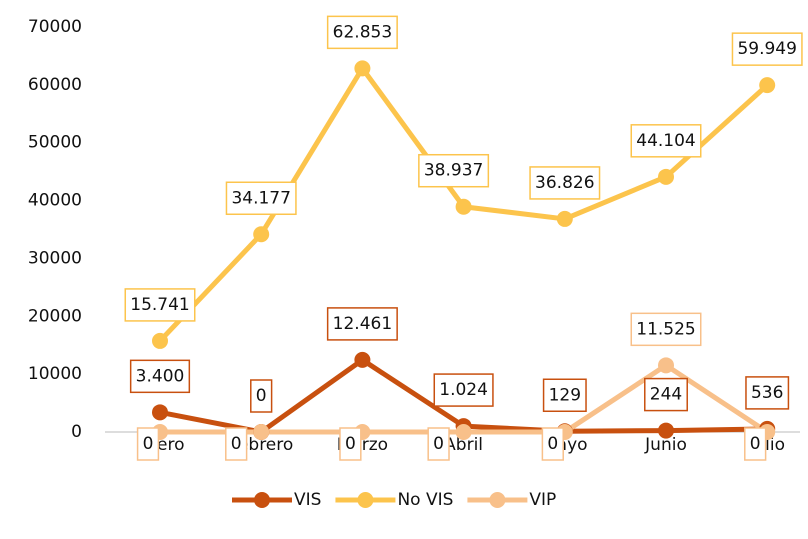 This screenshot has width=808, height=539. What do you see at coordinates (425, 500) in the screenshot?
I see `legend-label: No VIS` at bounding box center [425, 500].